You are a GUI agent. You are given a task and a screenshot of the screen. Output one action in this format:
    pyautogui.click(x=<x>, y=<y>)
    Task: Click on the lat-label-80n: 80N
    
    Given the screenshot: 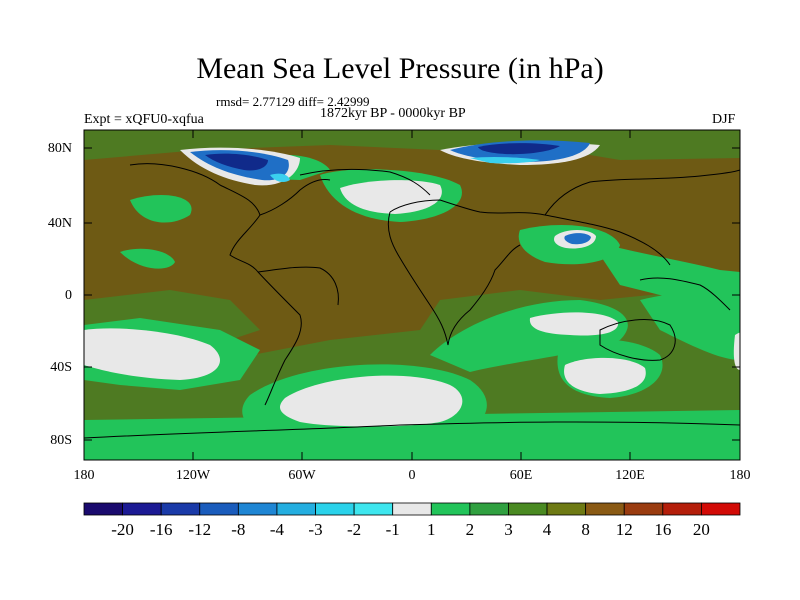 What is the action you would take?
    pyautogui.click(x=59, y=148)
    